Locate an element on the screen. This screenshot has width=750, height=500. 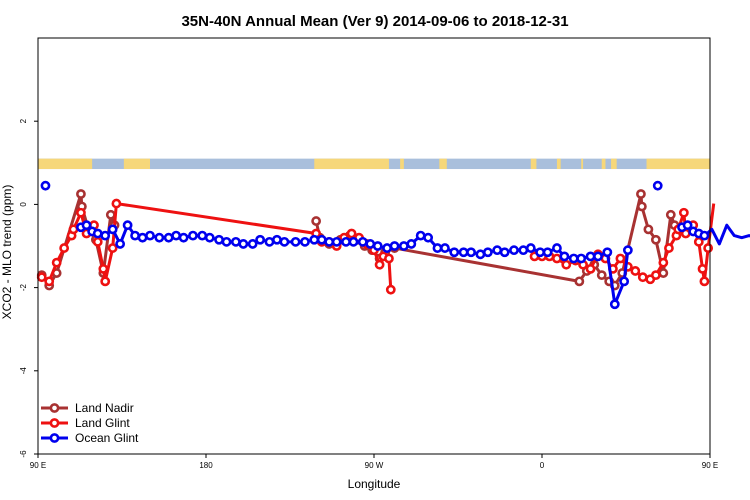
y-tick-label: 0 is located at coordinates (23, 204).